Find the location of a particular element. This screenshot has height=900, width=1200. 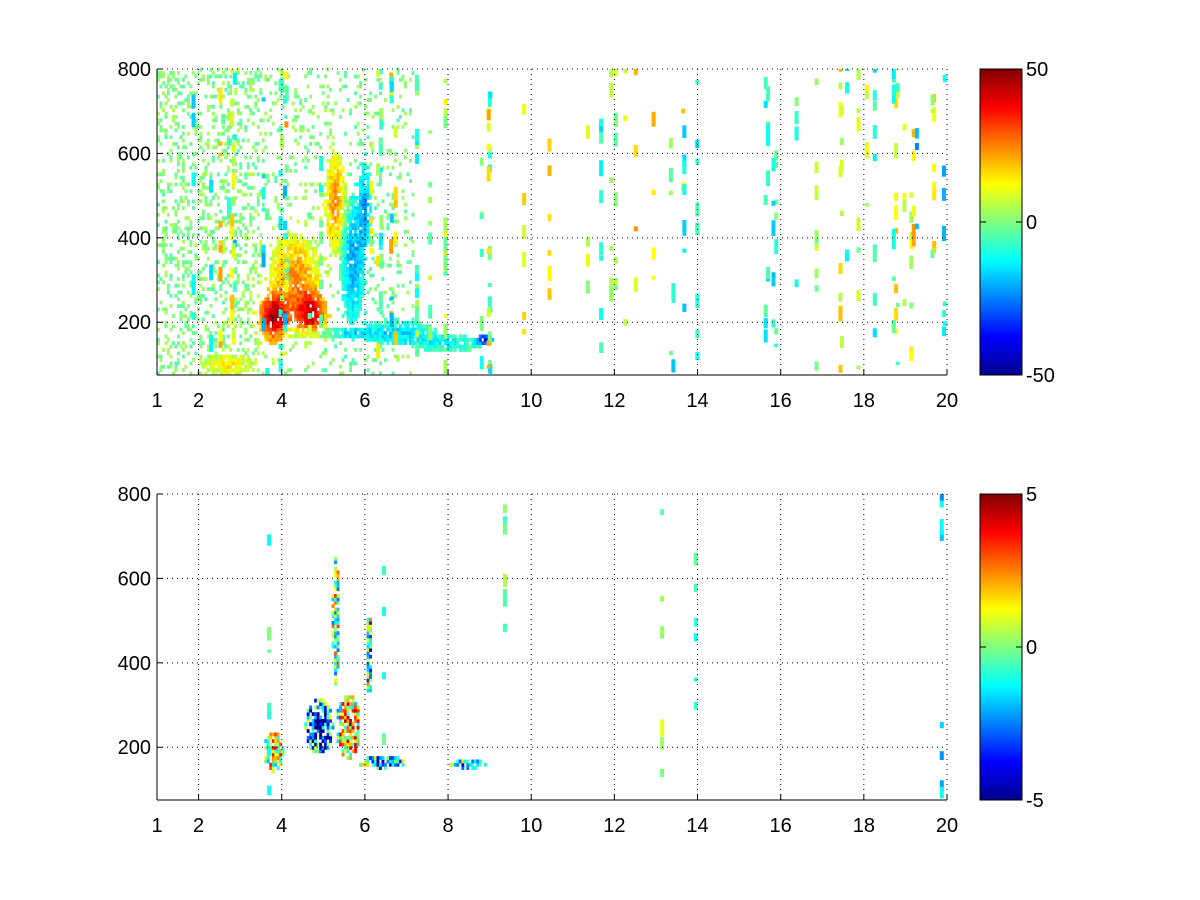

x-tick-label: 16 is located at coordinates (781, 401).